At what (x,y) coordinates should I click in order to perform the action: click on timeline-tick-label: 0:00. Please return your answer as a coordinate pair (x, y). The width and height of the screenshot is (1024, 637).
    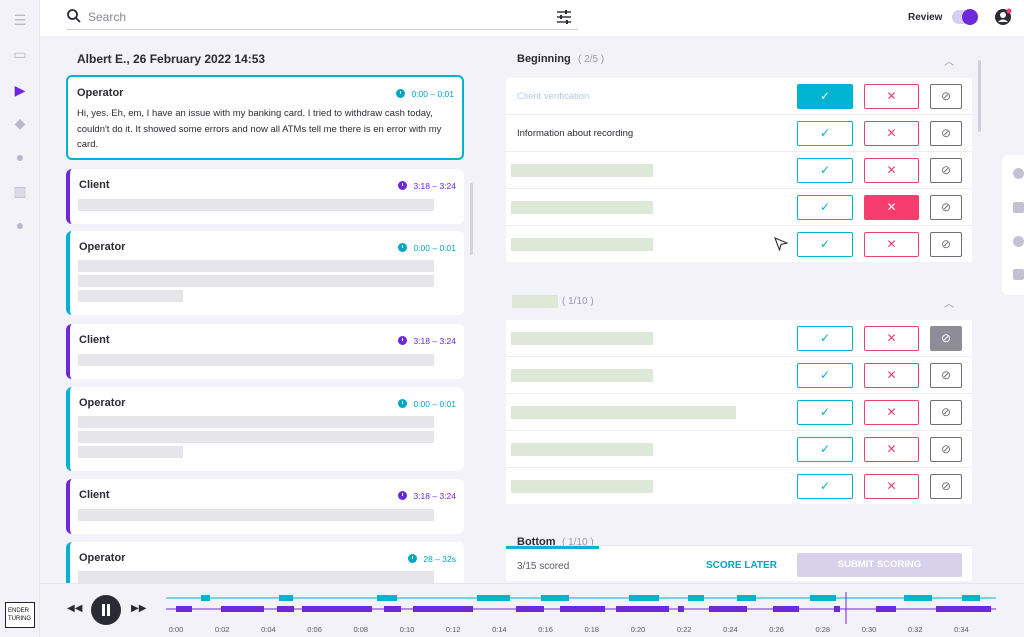
    Looking at the image, I should click on (176, 629).